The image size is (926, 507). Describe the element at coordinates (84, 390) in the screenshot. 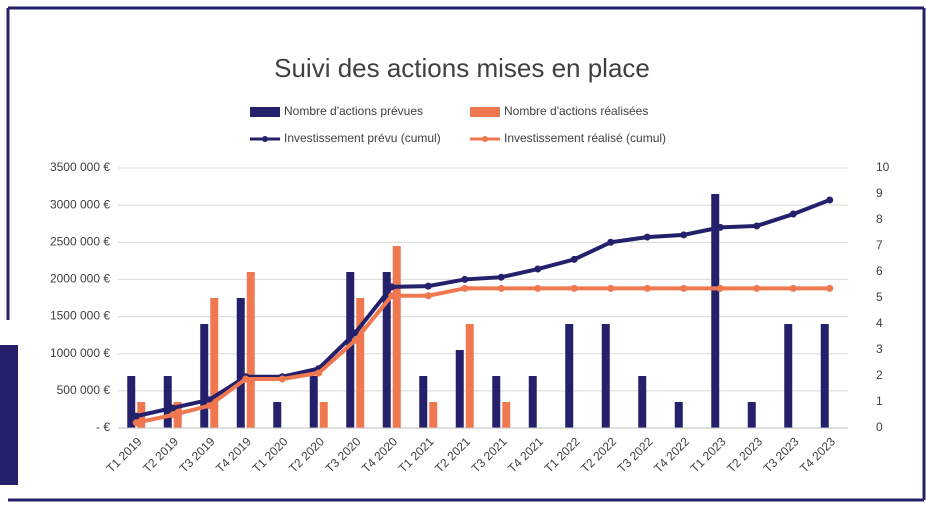

I see `y-tick-label: 500 000 €` at that location.